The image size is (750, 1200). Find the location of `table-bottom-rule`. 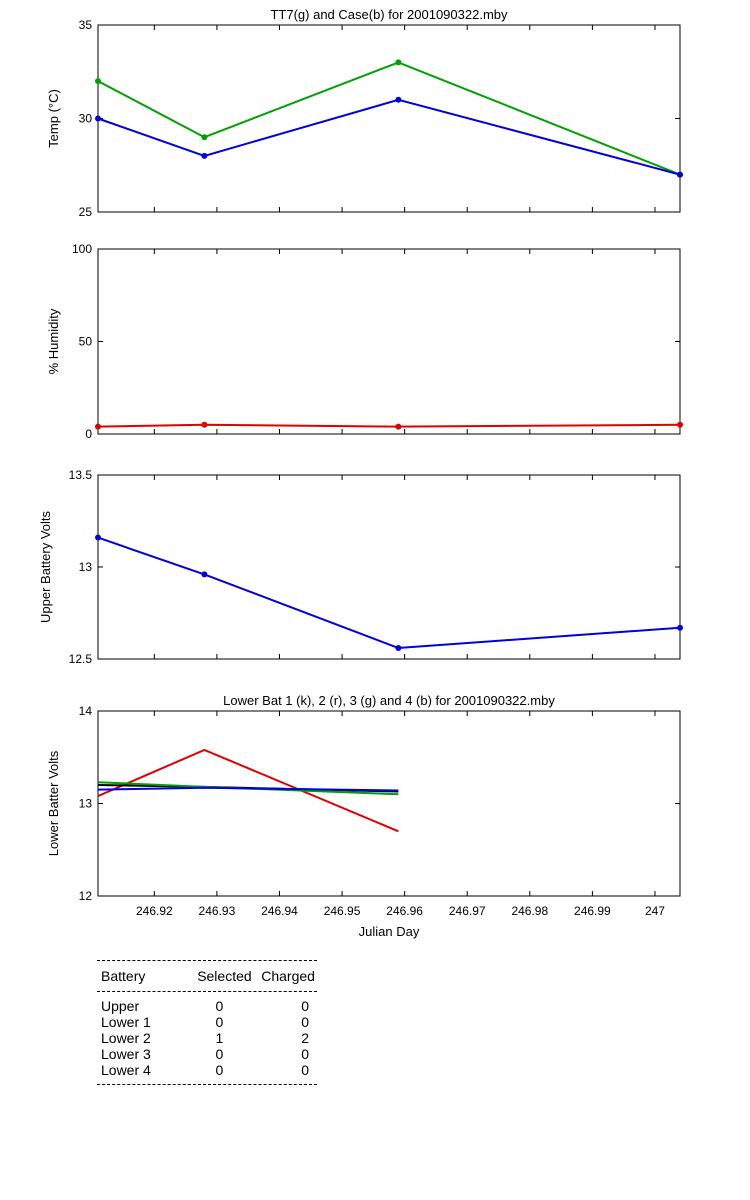

table-bottom-rule is located at coordinates (207, 1084).